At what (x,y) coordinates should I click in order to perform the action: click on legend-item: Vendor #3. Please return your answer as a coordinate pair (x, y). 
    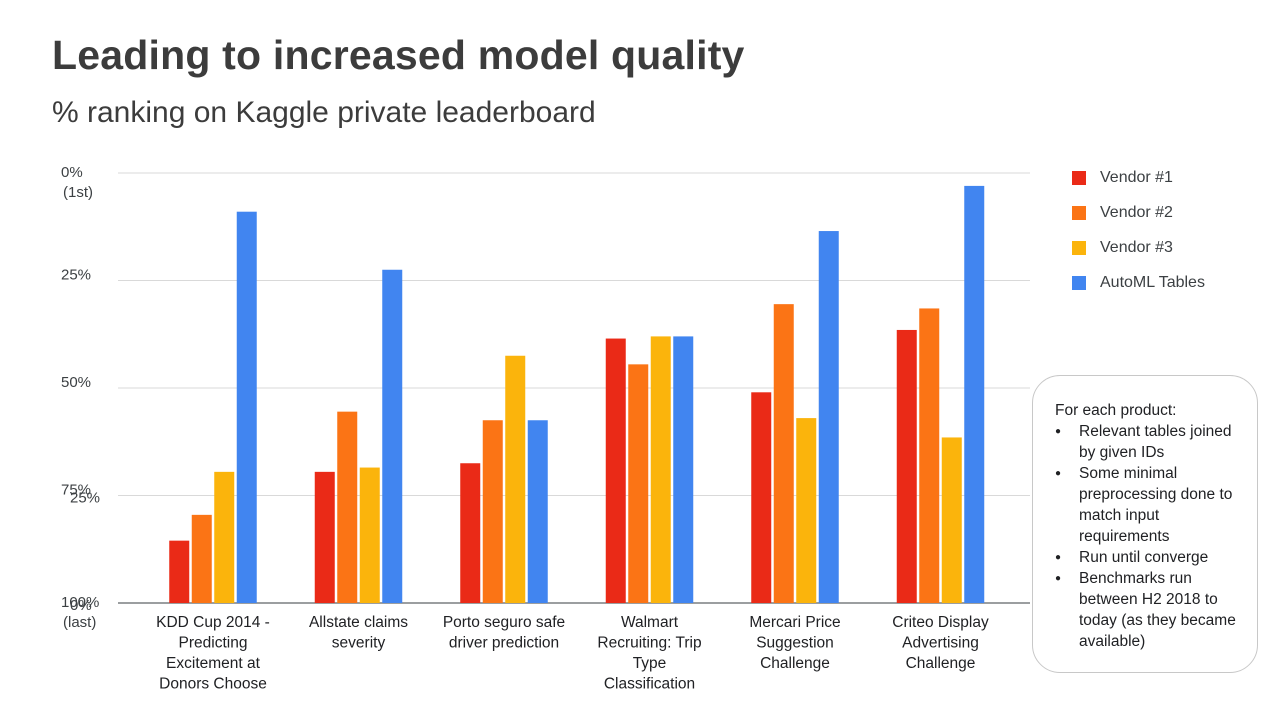
    Looking at the image, I should click on (1138, 247).